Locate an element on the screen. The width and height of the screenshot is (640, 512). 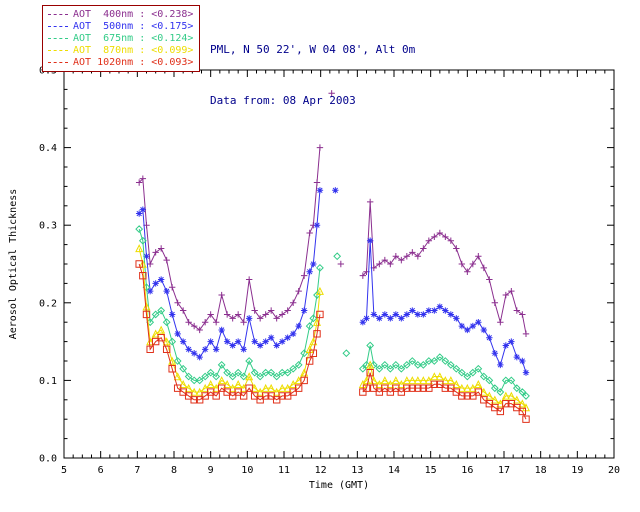
x-tick-label: 10 is located at coordinates (247, 470).